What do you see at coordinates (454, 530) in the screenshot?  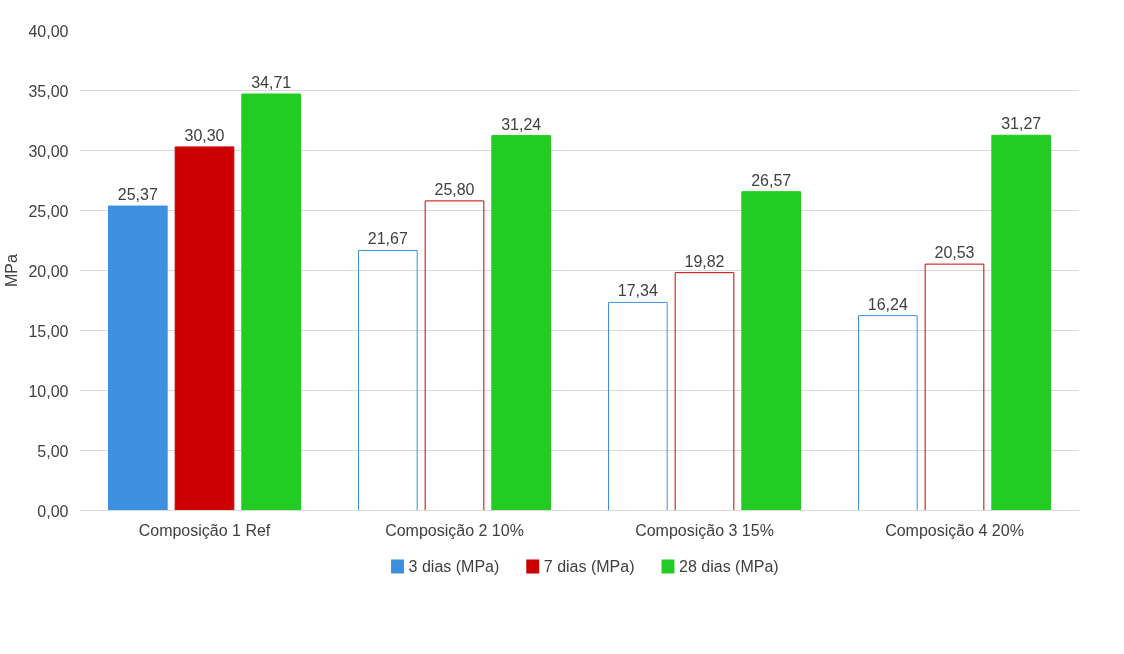 I see `x-tick-label: Composição 2 10%` at bounding box center [454, 530].